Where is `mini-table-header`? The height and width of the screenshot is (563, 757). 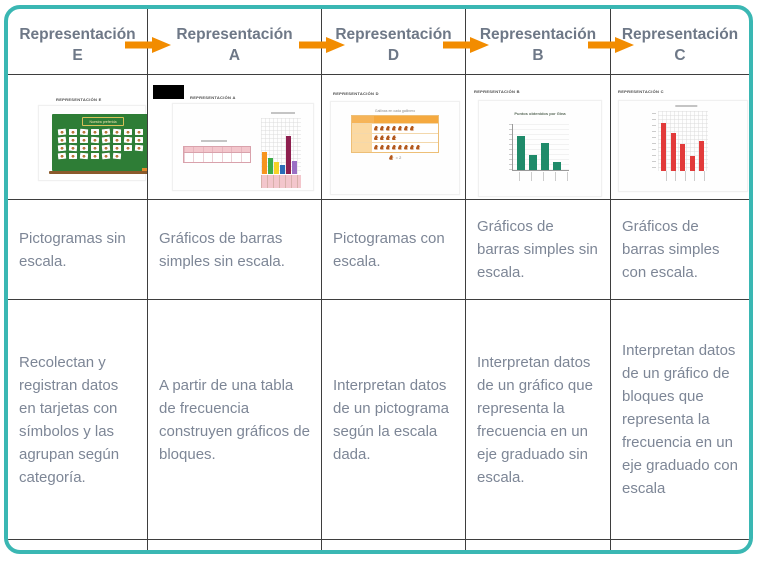 mini-table-header is located at coordinates (217, 150).